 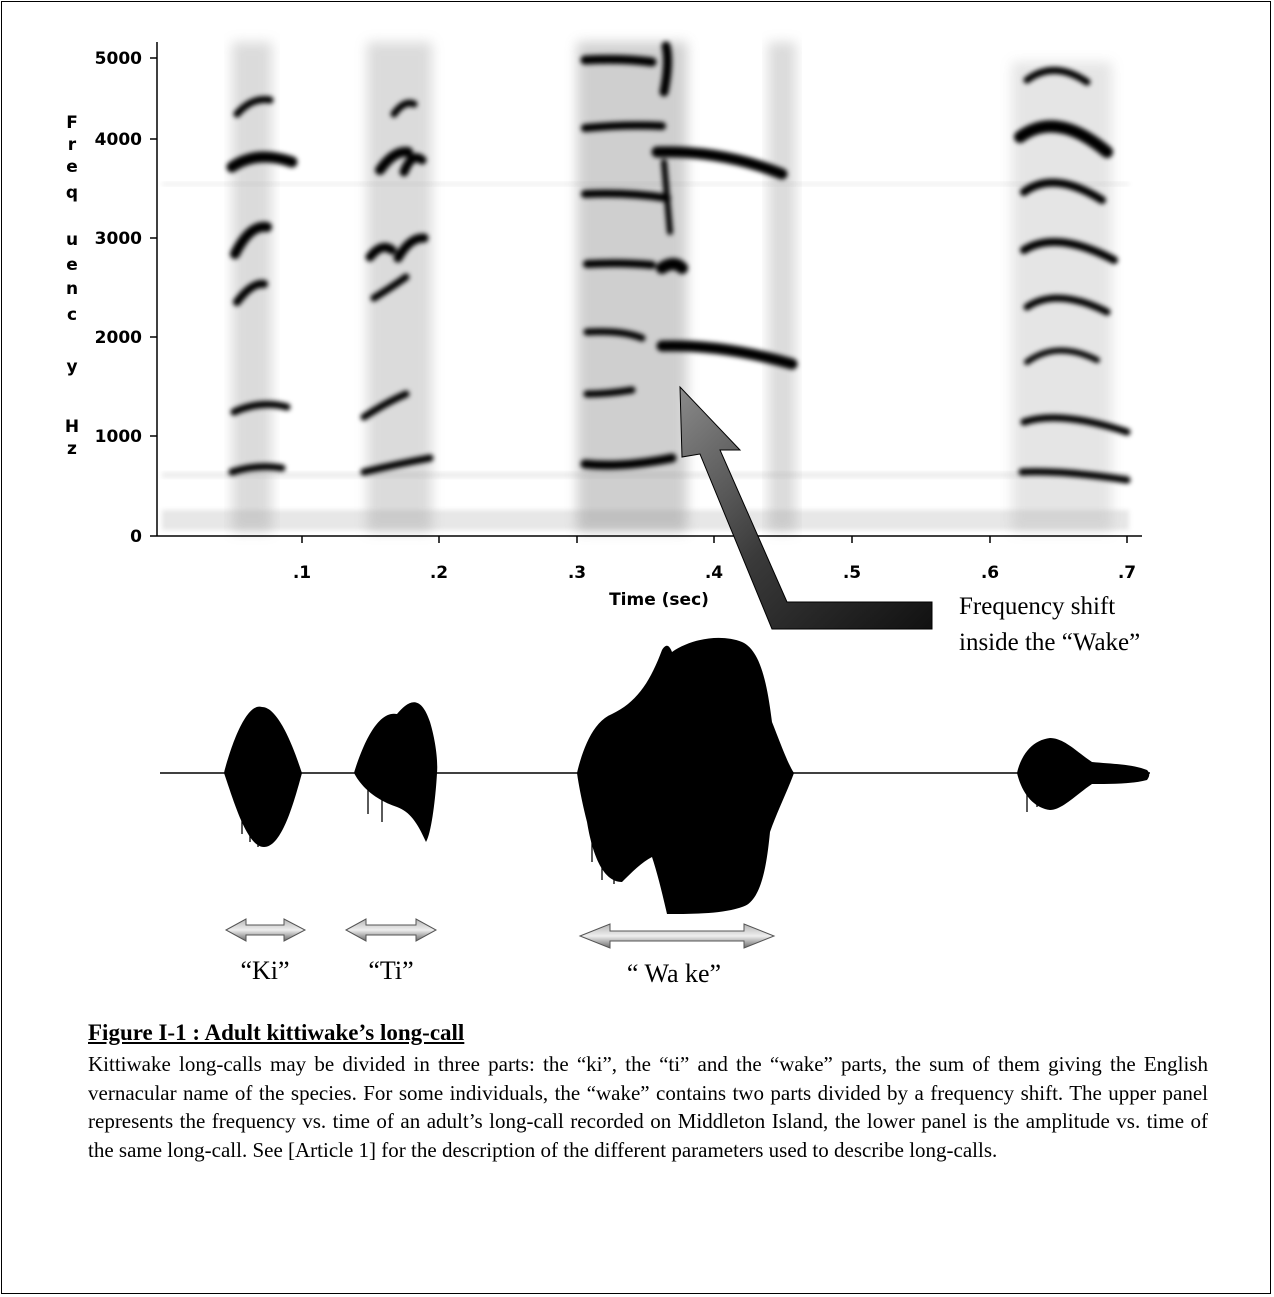 What do you see at coordinates (1049, 642) in the screenshot?
I see `annotation-line-2: inside the “Wake”` at bounding box center [1049, 642].